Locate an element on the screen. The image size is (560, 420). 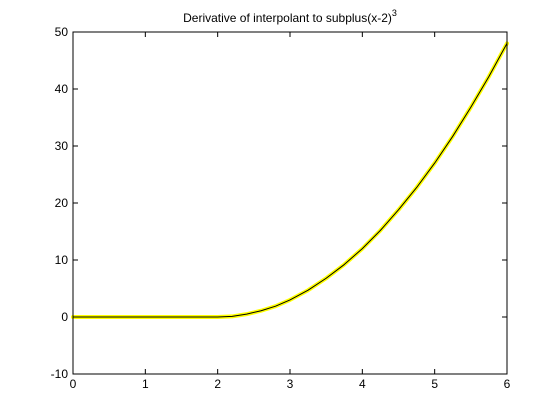
x-tick-label: 1 is located at coordinates (145, 384).